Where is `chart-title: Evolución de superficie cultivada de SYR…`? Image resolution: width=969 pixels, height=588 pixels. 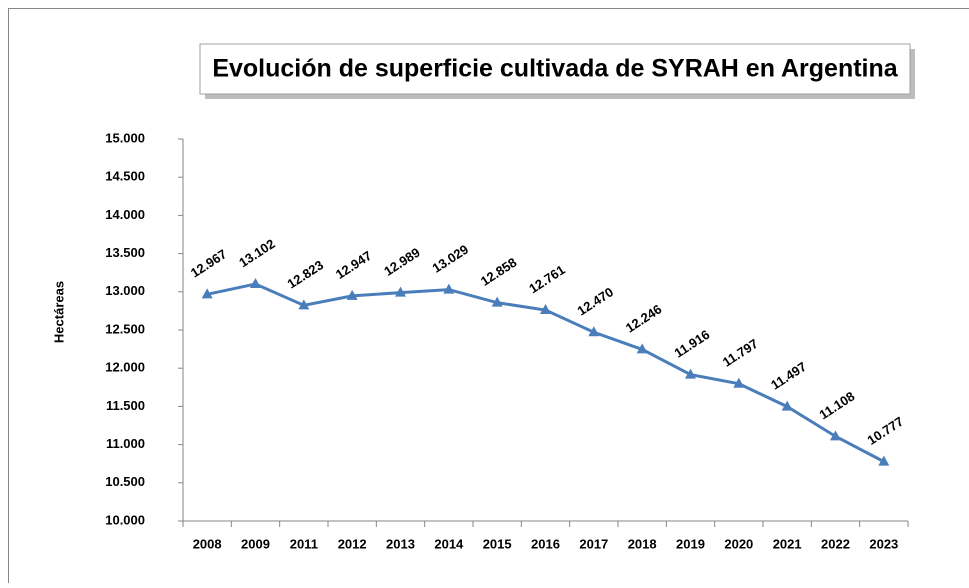
chart-title: Evolución de superficie cultivada de SYR… is located at coordinates (555, 69).